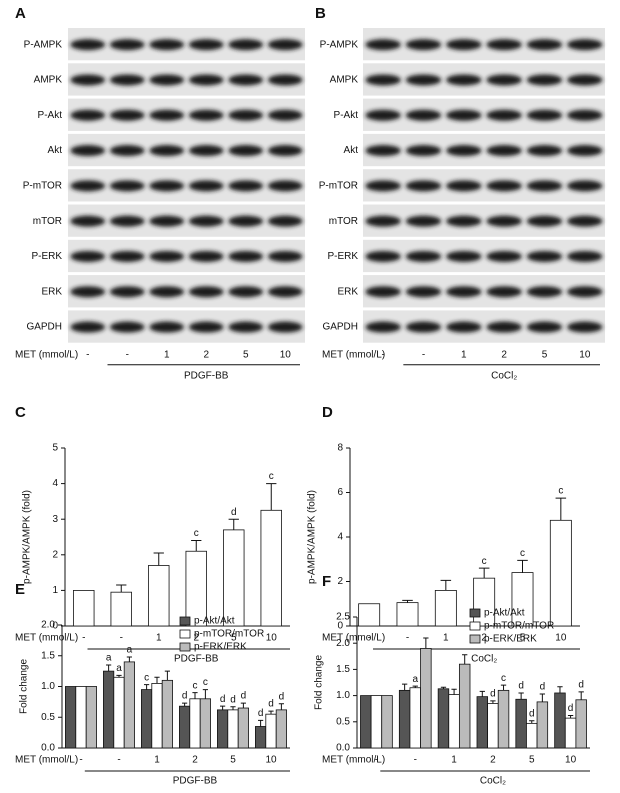 The height and width of the screenshot is (793, 620). Describe the element at coordinates (475, 626) in the screenshot. I see `legend-swatch` at that location.